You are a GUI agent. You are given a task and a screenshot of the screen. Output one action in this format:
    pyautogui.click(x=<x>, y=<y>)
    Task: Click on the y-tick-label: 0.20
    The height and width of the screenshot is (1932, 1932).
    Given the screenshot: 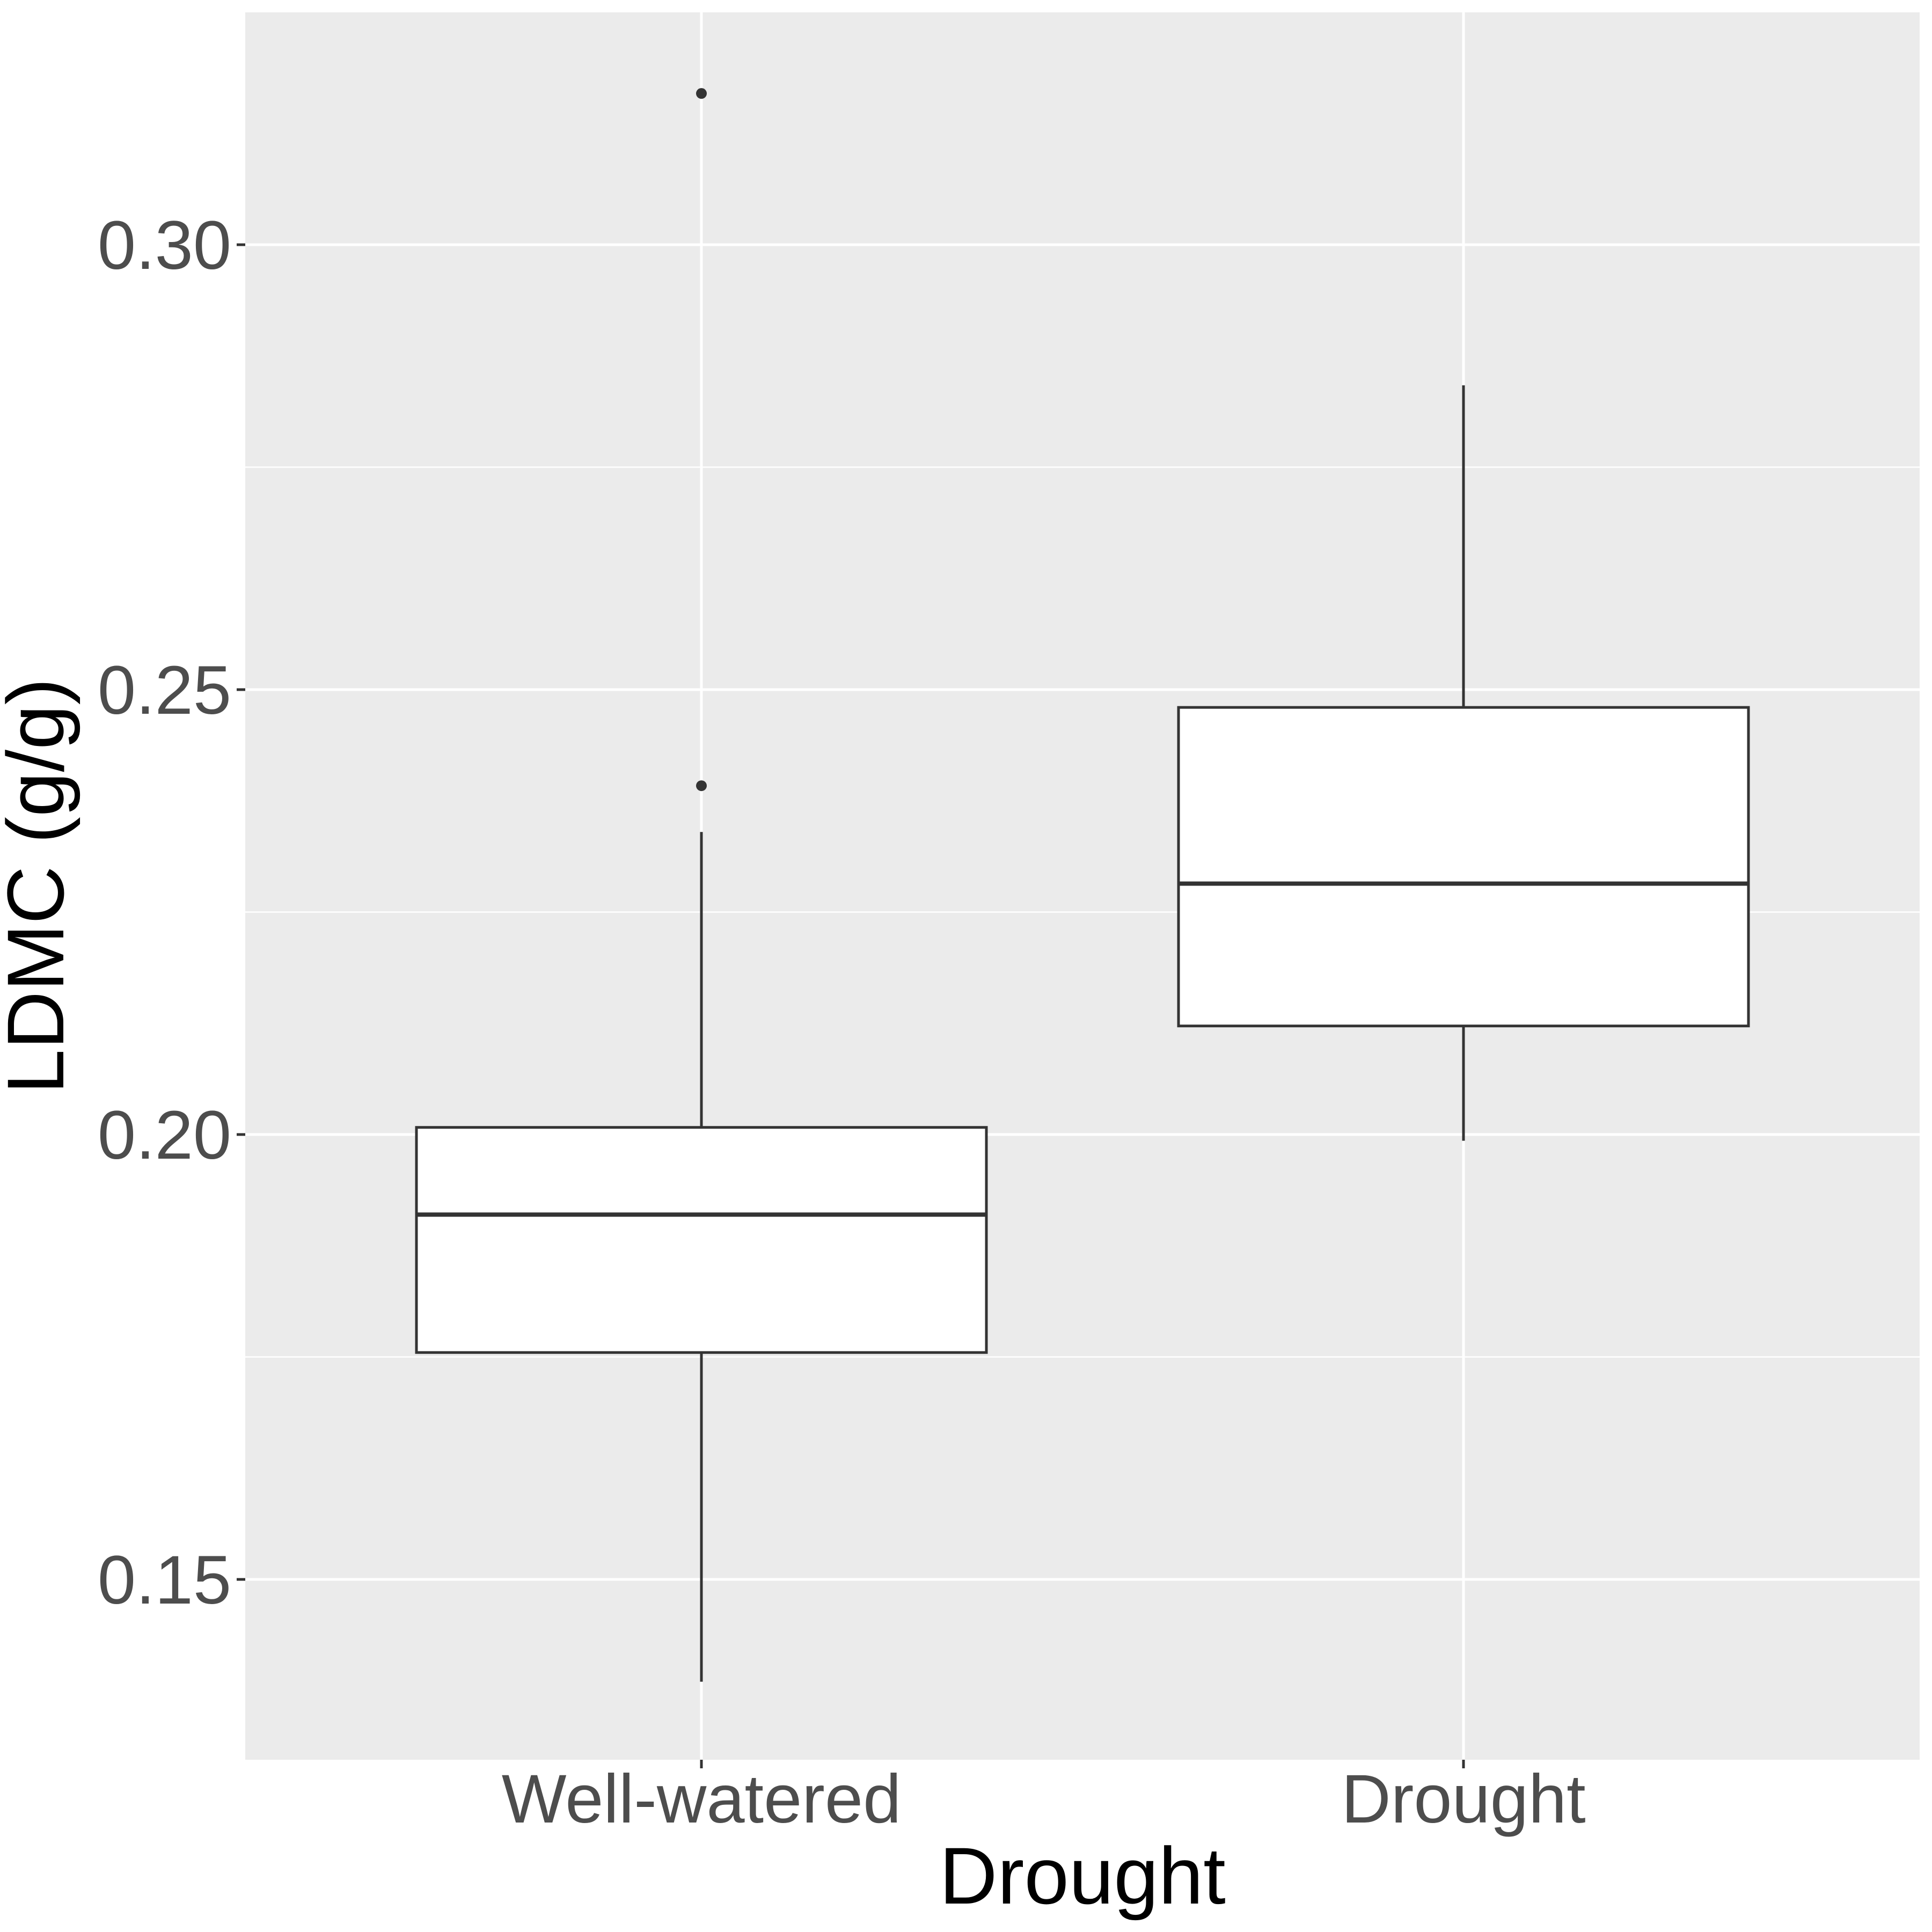 What is the action you would take?
    pyautogui.click(x=164, y=1135)
    